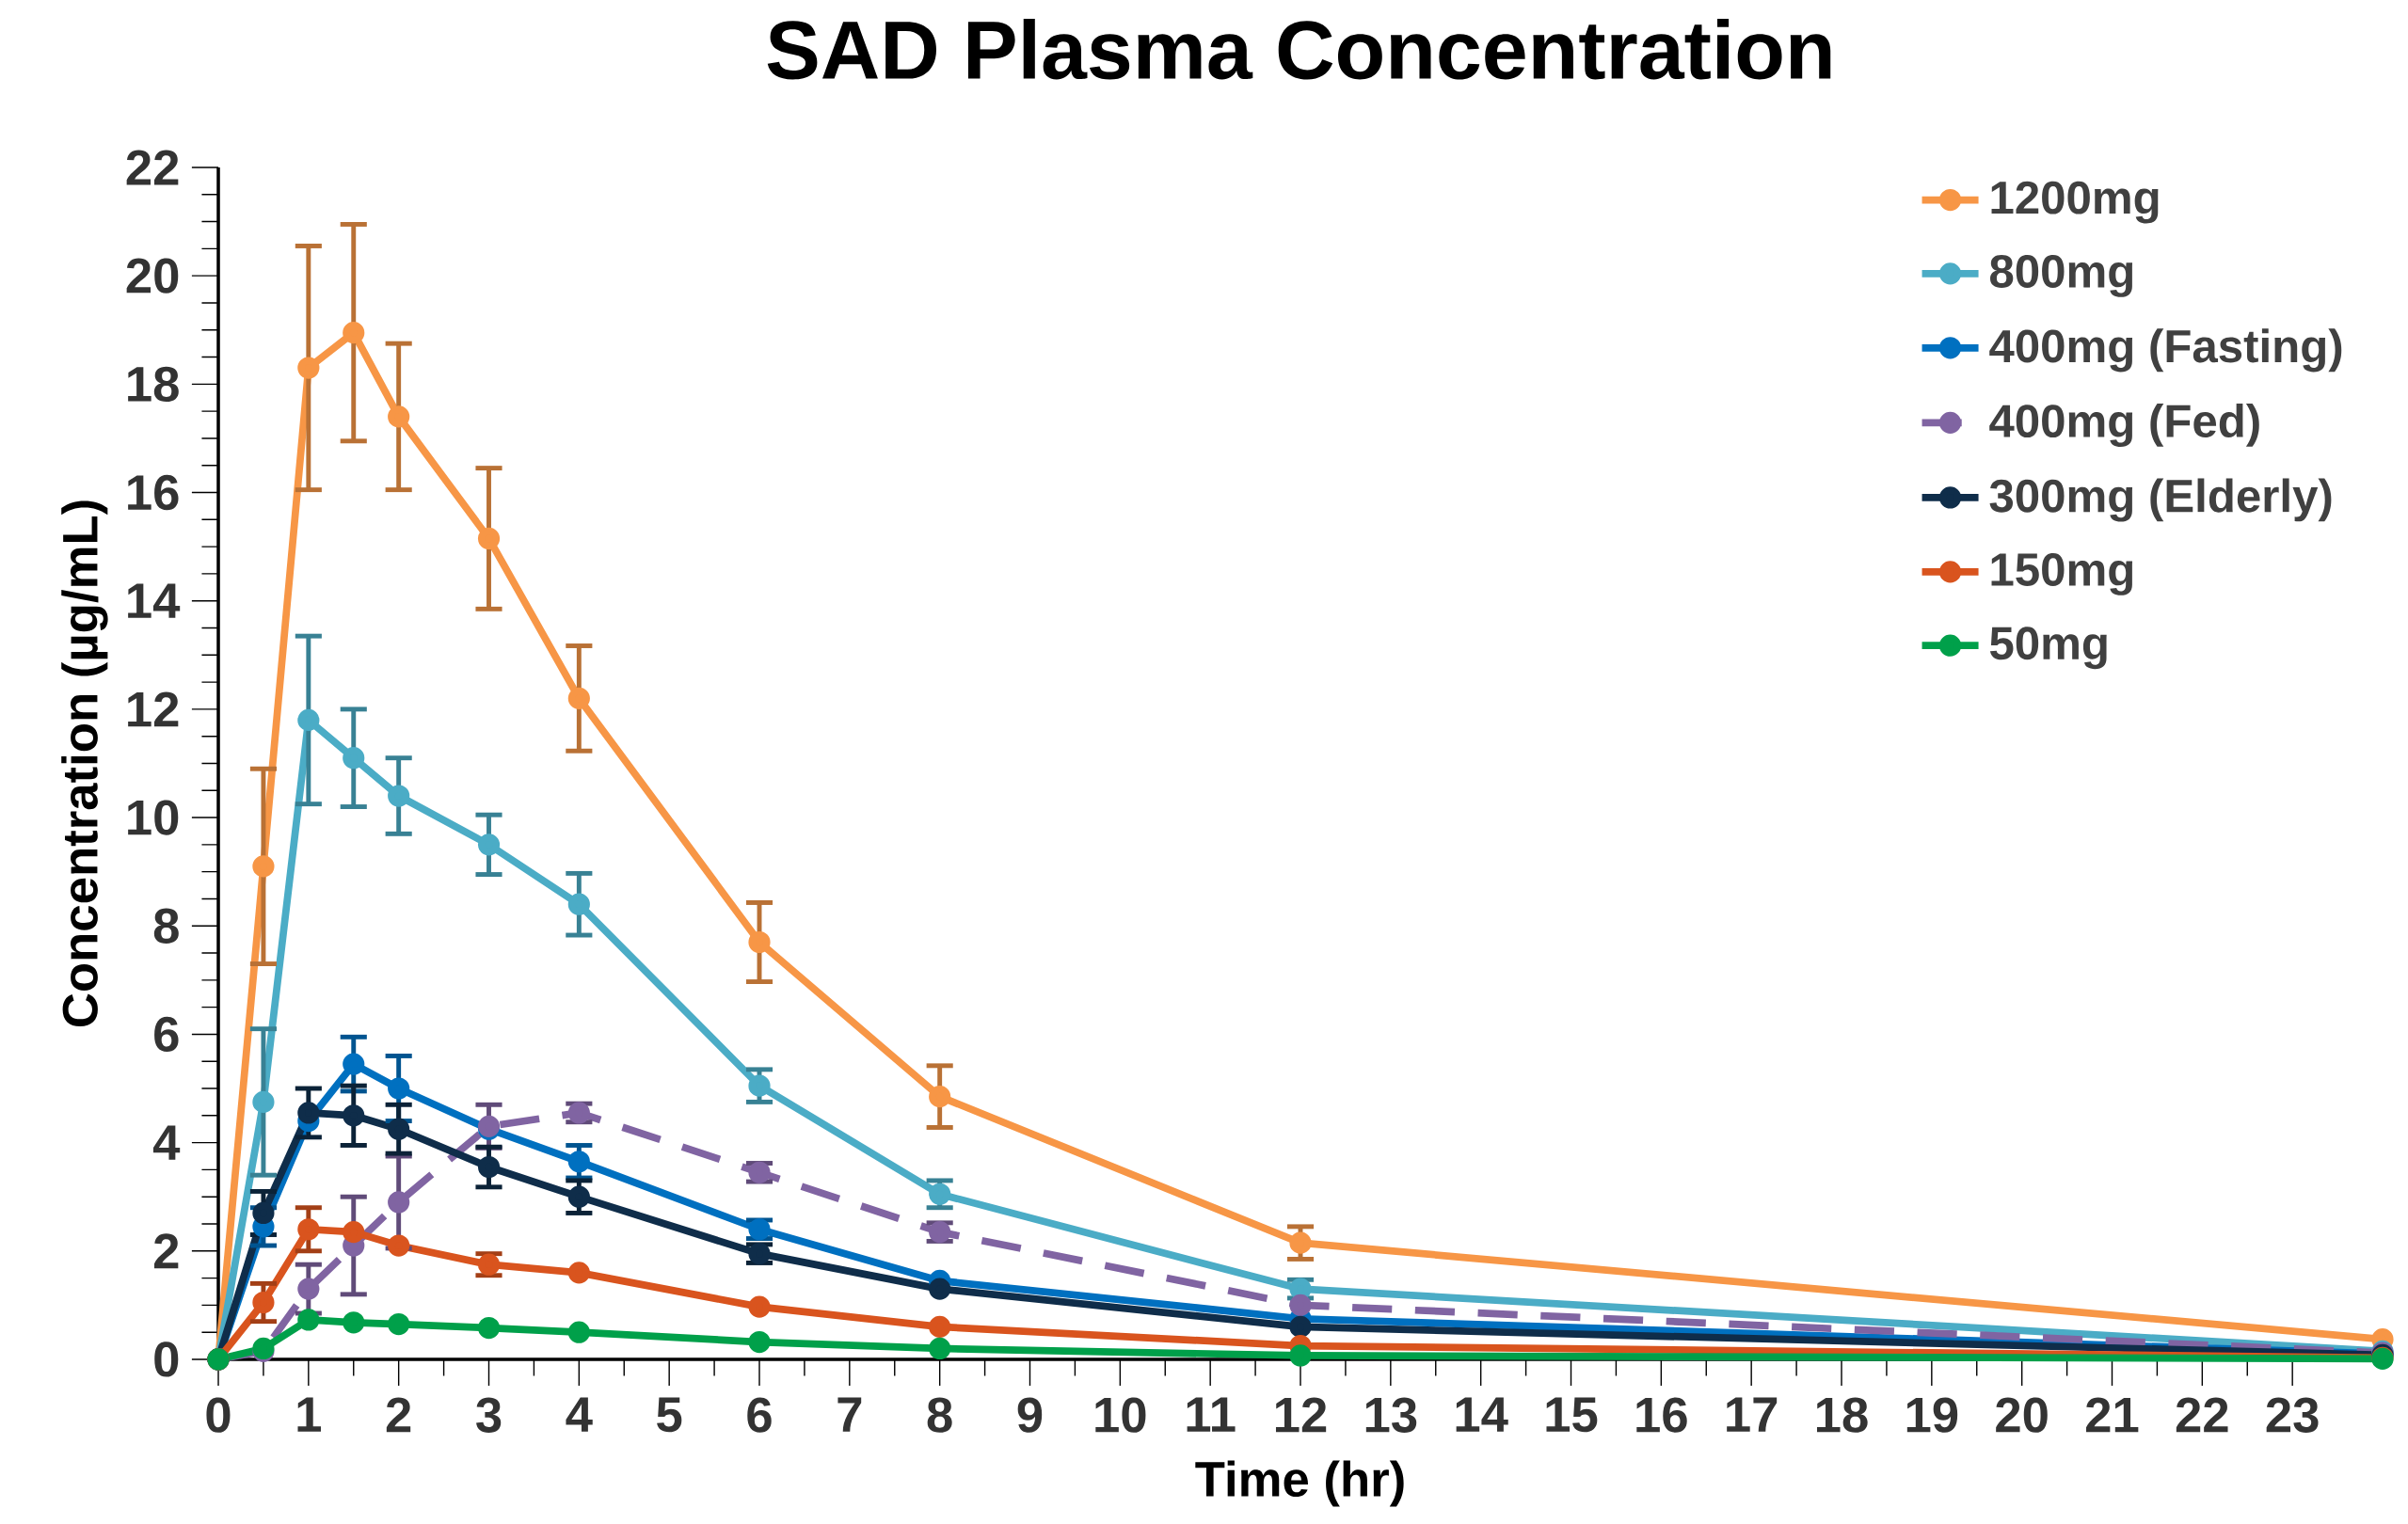 The height and width of the screenshot is (1524, 2408). Describe the element at coordinates (2075, 203) in the screenshot. I see `legend-label: 1200mg` at that location.